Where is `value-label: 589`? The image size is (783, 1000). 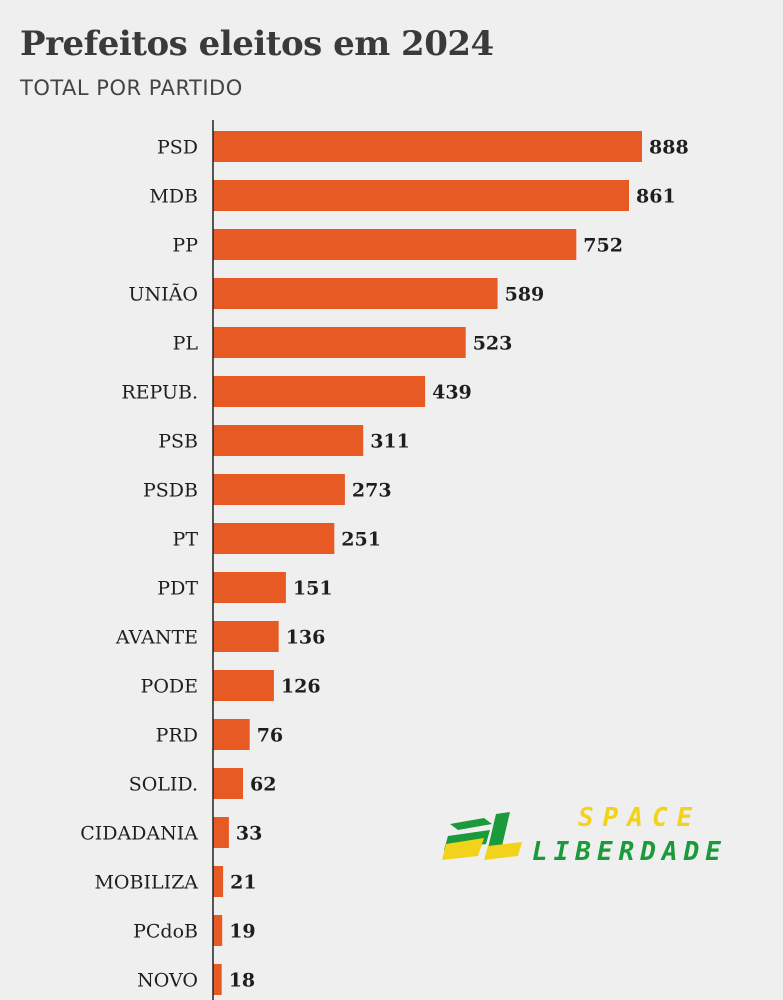 value-label: 589 is located at coordinates (525, 295).